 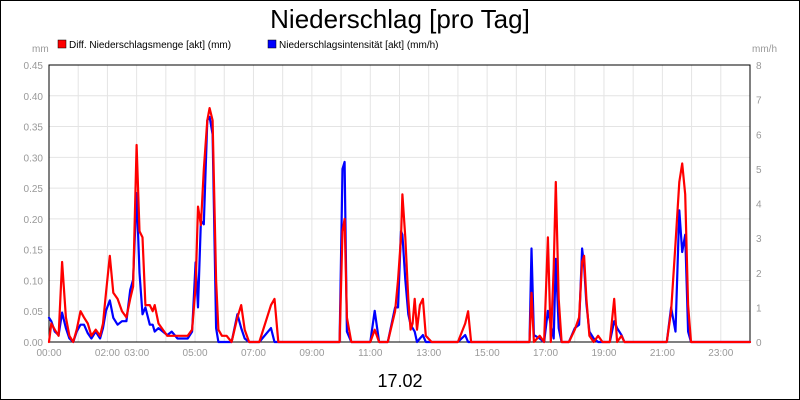 I want to click on x-tick-label: 03:00, so click(x=136, y=353).